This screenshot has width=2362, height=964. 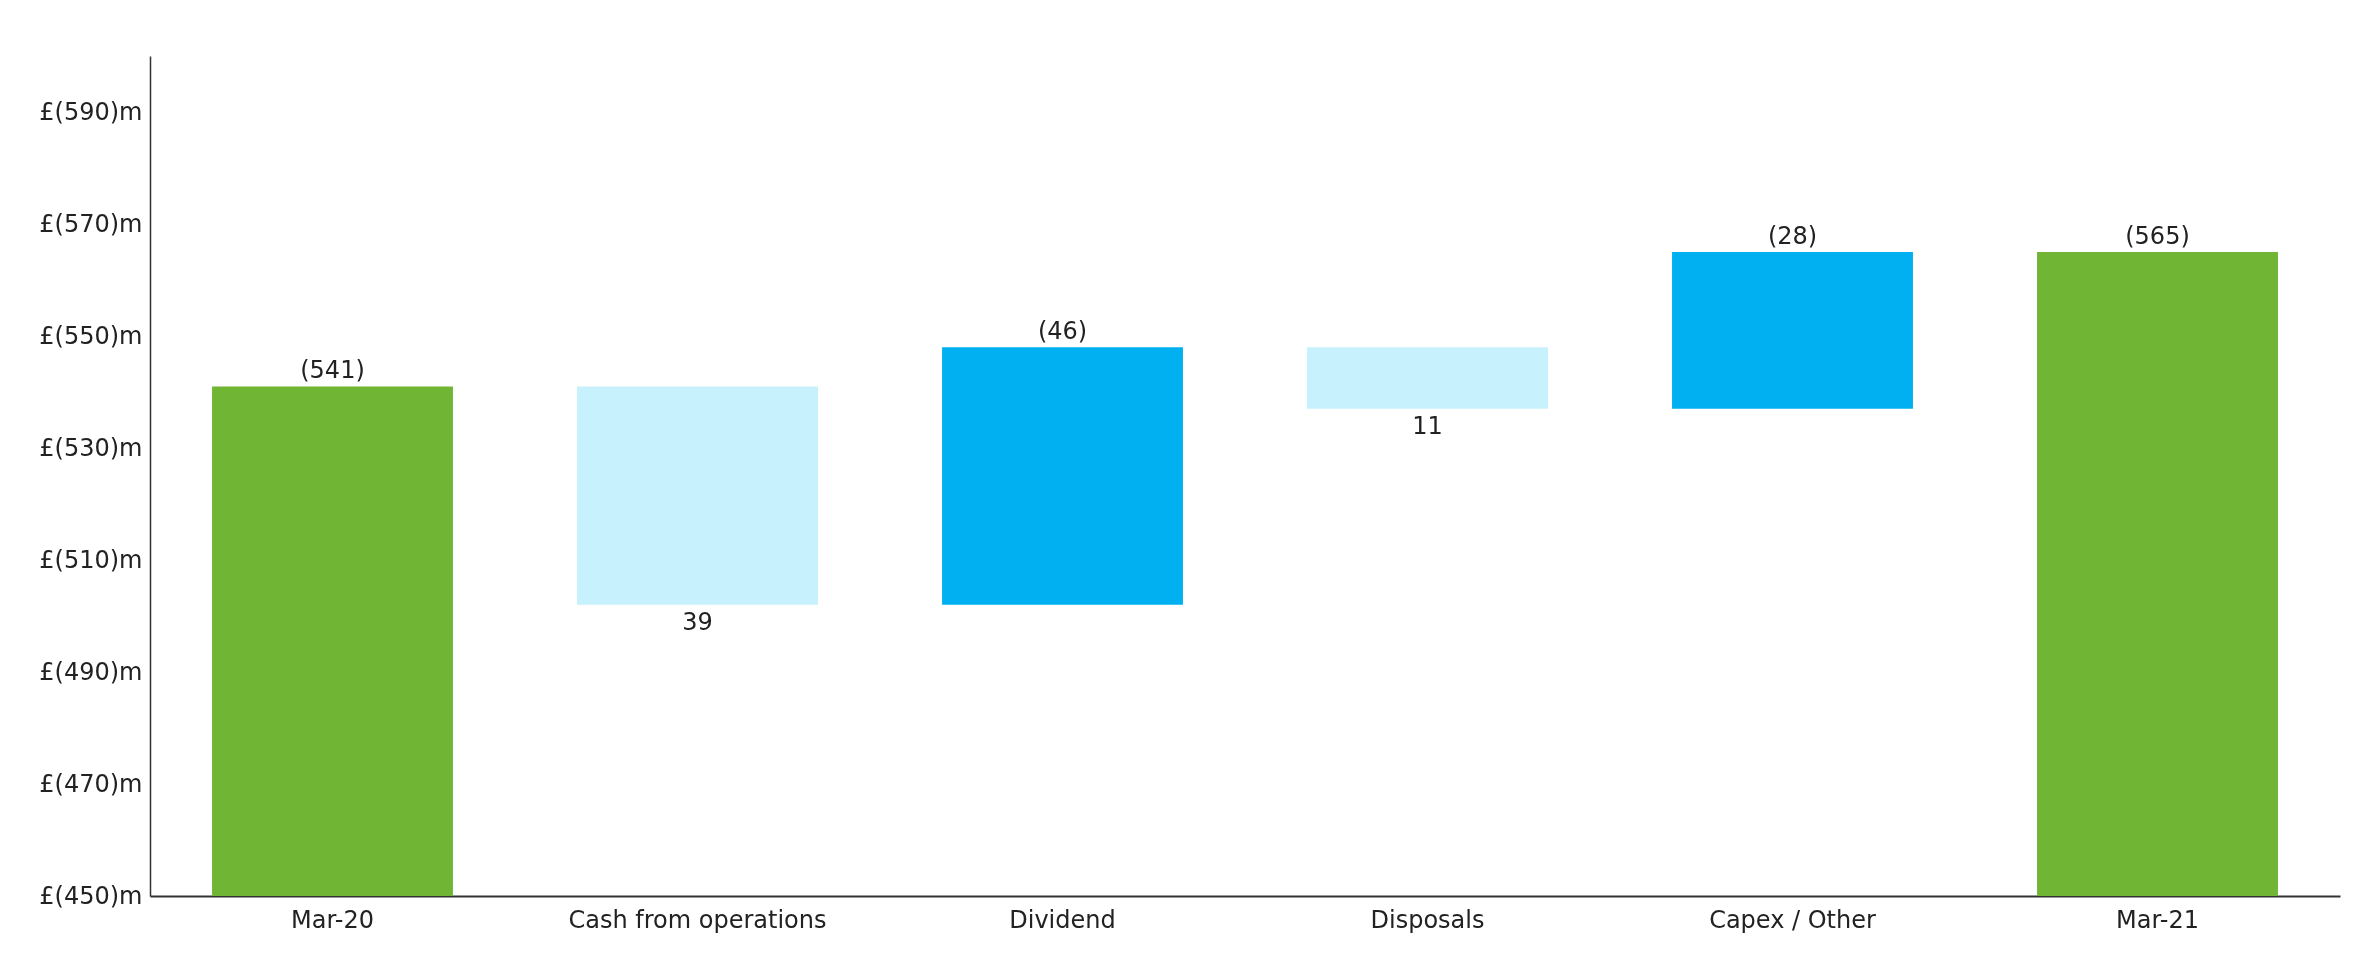 I want to click on data-label: 39, so click(x=697, y=621).